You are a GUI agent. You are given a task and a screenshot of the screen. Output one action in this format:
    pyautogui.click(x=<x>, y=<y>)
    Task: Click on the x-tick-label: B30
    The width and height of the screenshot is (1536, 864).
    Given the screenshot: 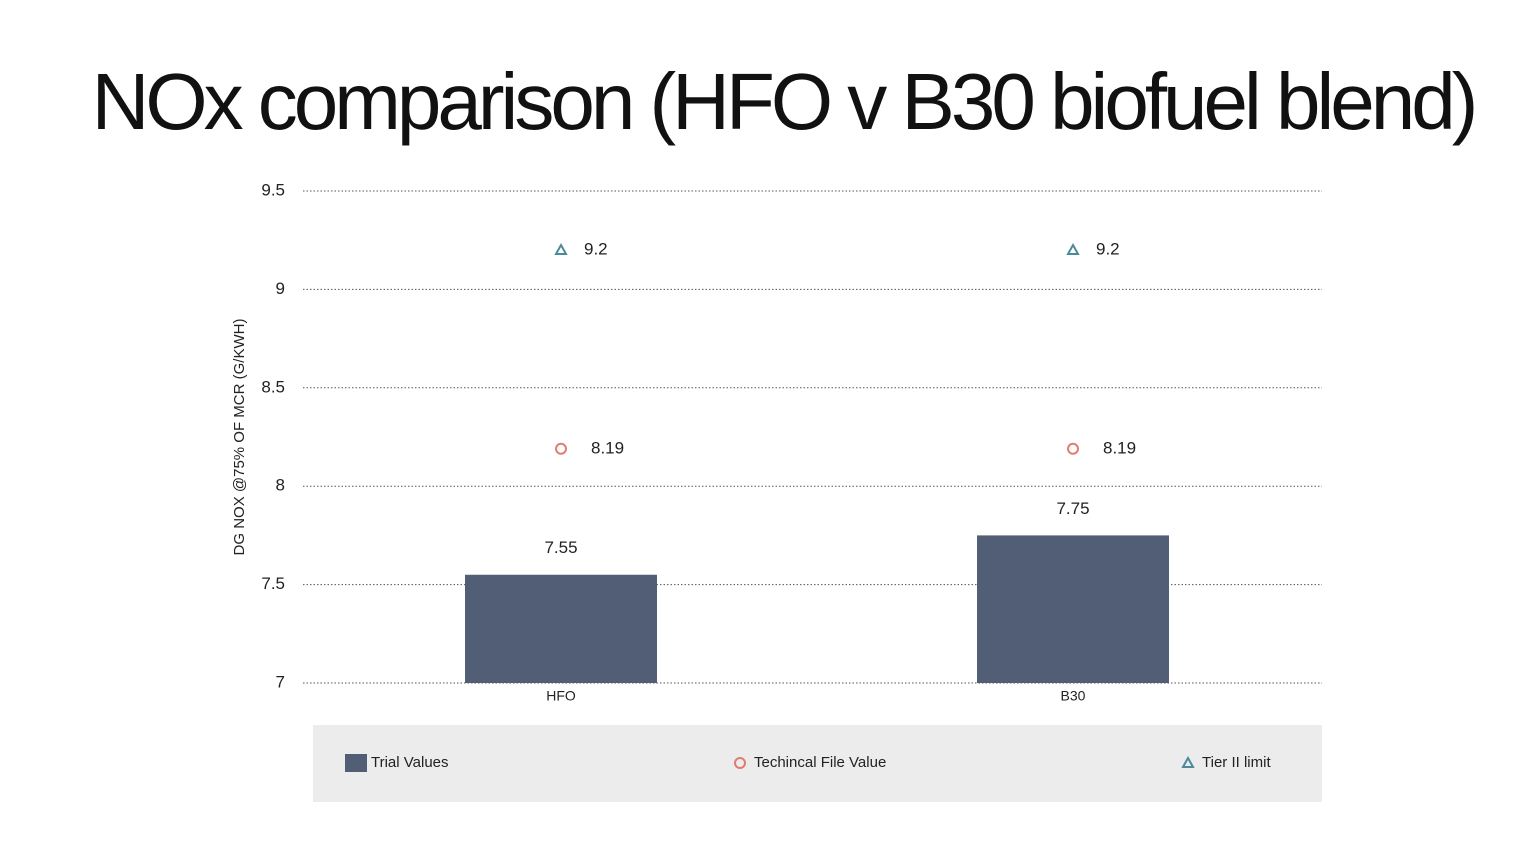 What is the action you would take?
    pyautogui.click(x=1073, y=696)
    